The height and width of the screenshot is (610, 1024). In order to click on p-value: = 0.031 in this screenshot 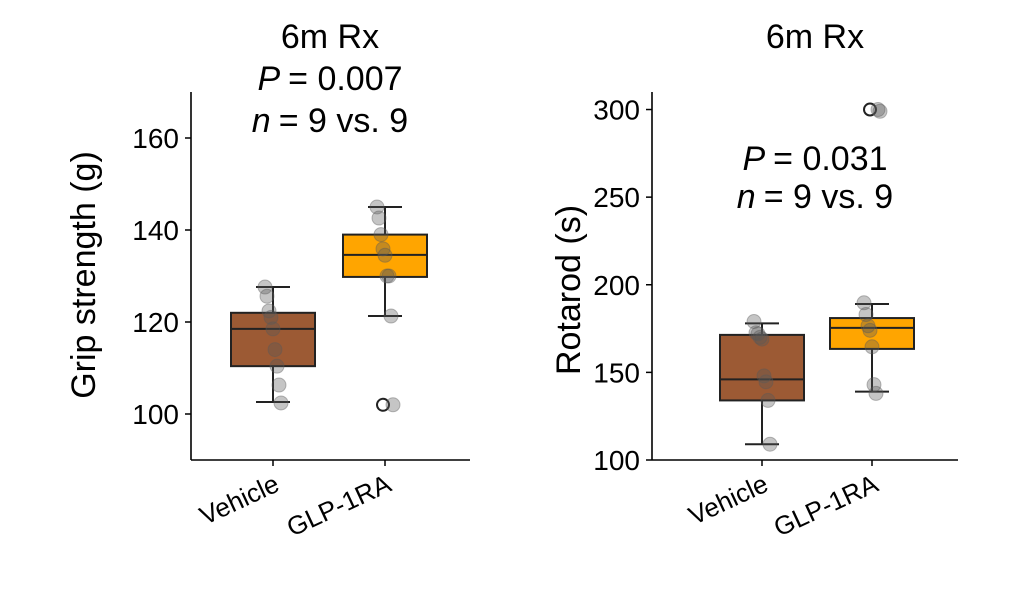, I will do `click(830, 159)`.